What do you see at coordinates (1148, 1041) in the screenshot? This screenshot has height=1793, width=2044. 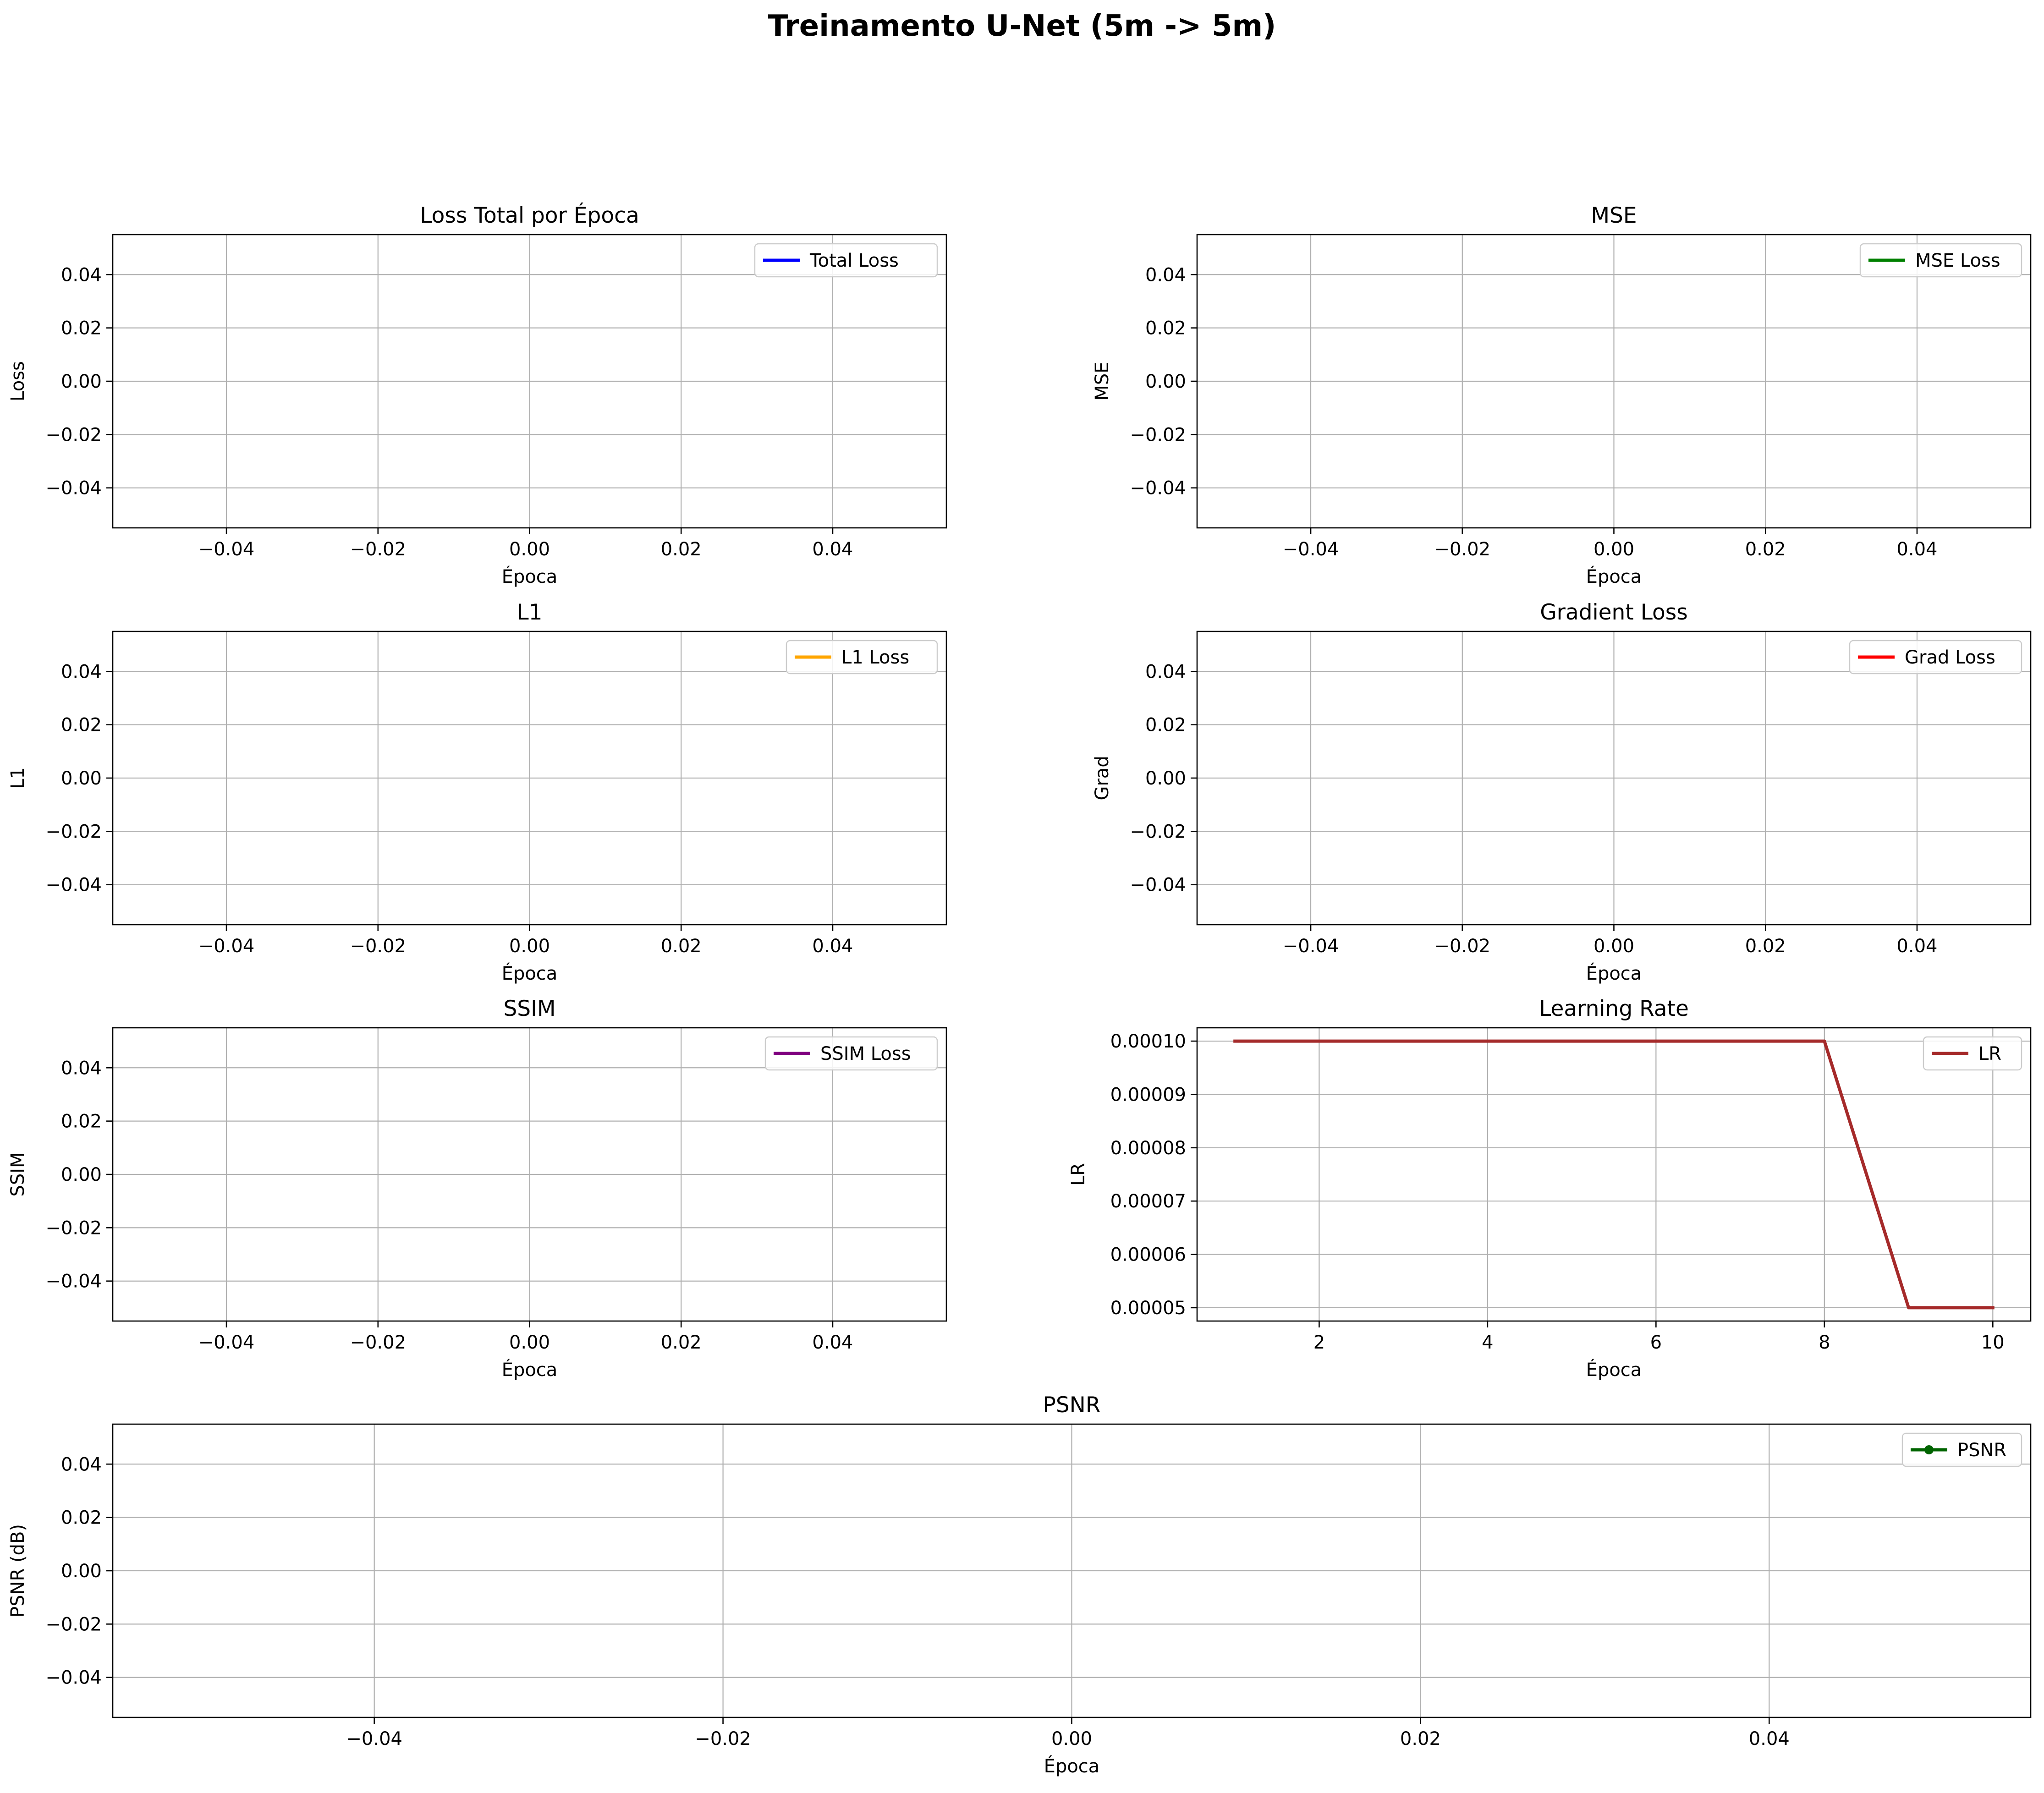 I see `y-tick-label: 0.00010` at bounding box center [1148, 1041].